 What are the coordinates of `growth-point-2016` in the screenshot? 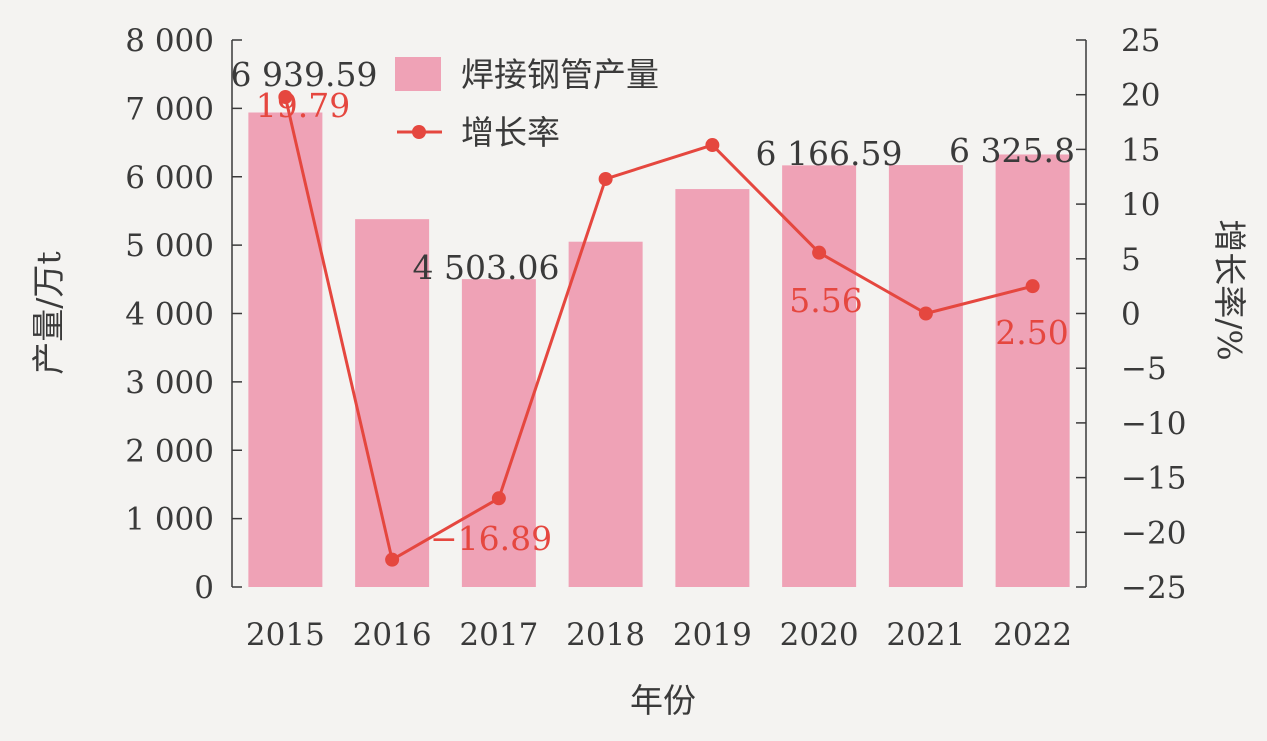 It's located at (392, 559).